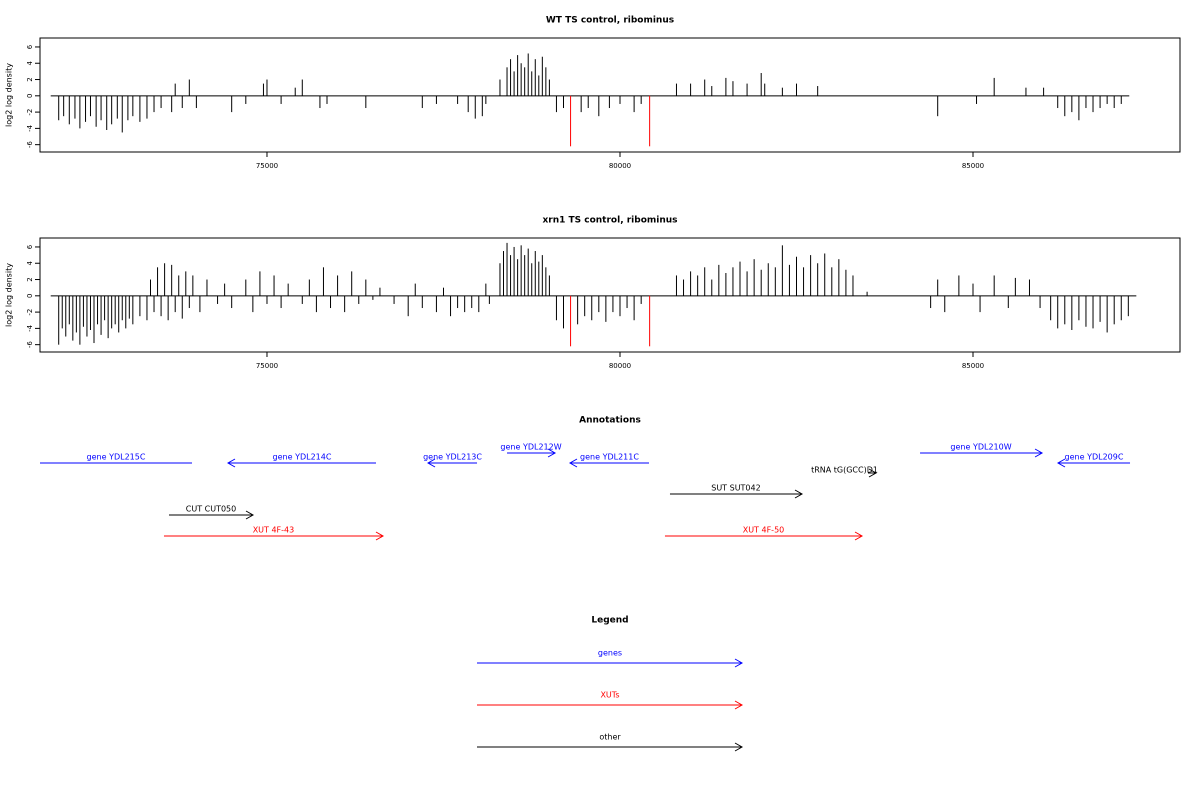 The image size is (1200, 800). I want to click on feature-label: SUT SUT042, so click(735, 488).